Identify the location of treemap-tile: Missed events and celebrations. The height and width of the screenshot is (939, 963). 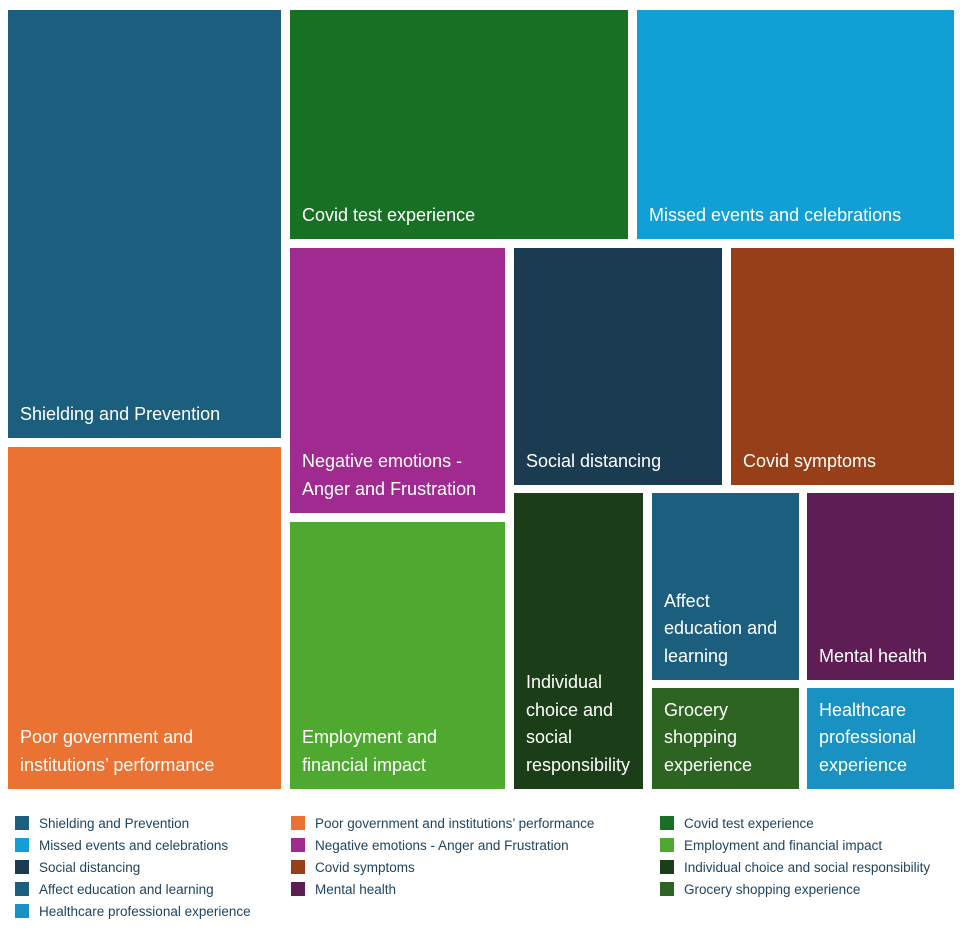
(795, 124).